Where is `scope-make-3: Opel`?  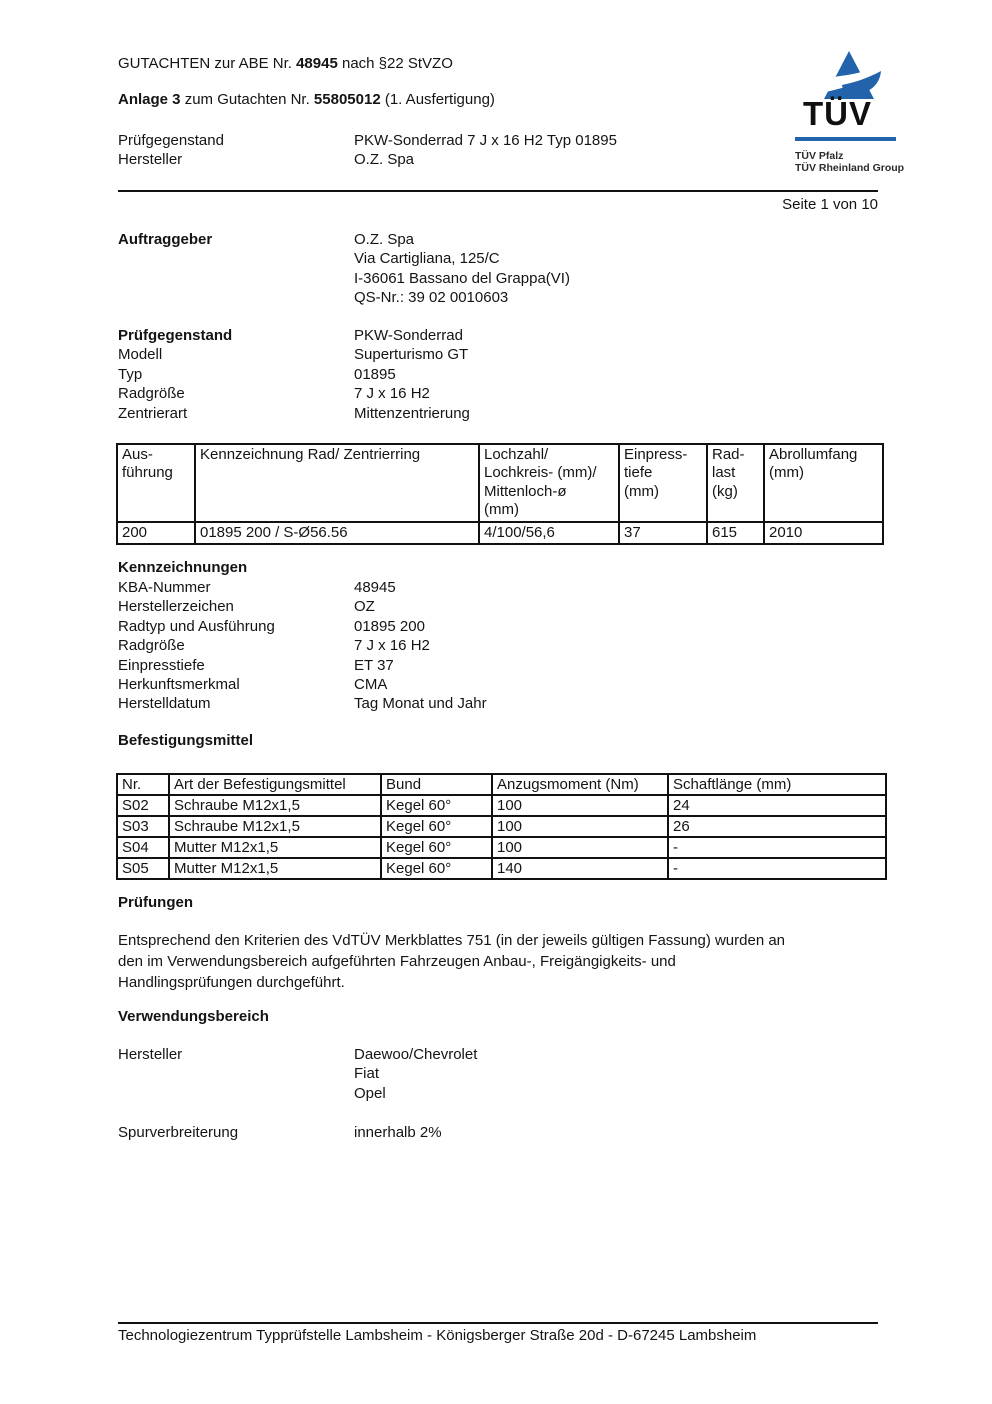
scope-make-3: Opel is located at coordinates (370, 1093).